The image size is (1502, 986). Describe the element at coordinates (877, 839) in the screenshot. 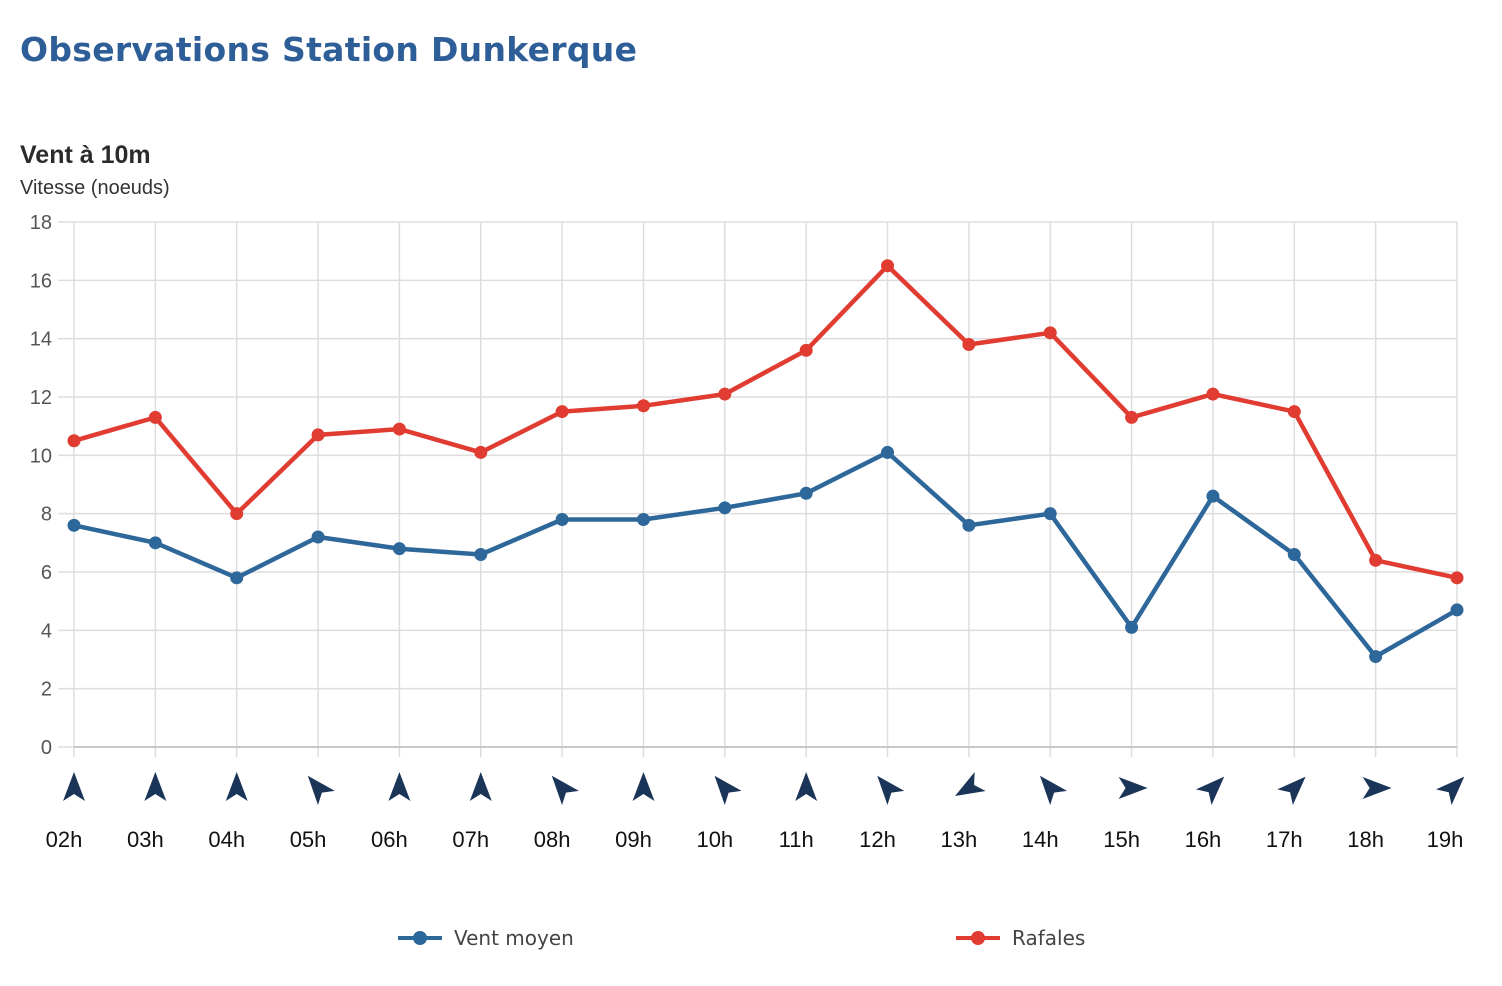

I see `x-tick-label: 12h` at that location.